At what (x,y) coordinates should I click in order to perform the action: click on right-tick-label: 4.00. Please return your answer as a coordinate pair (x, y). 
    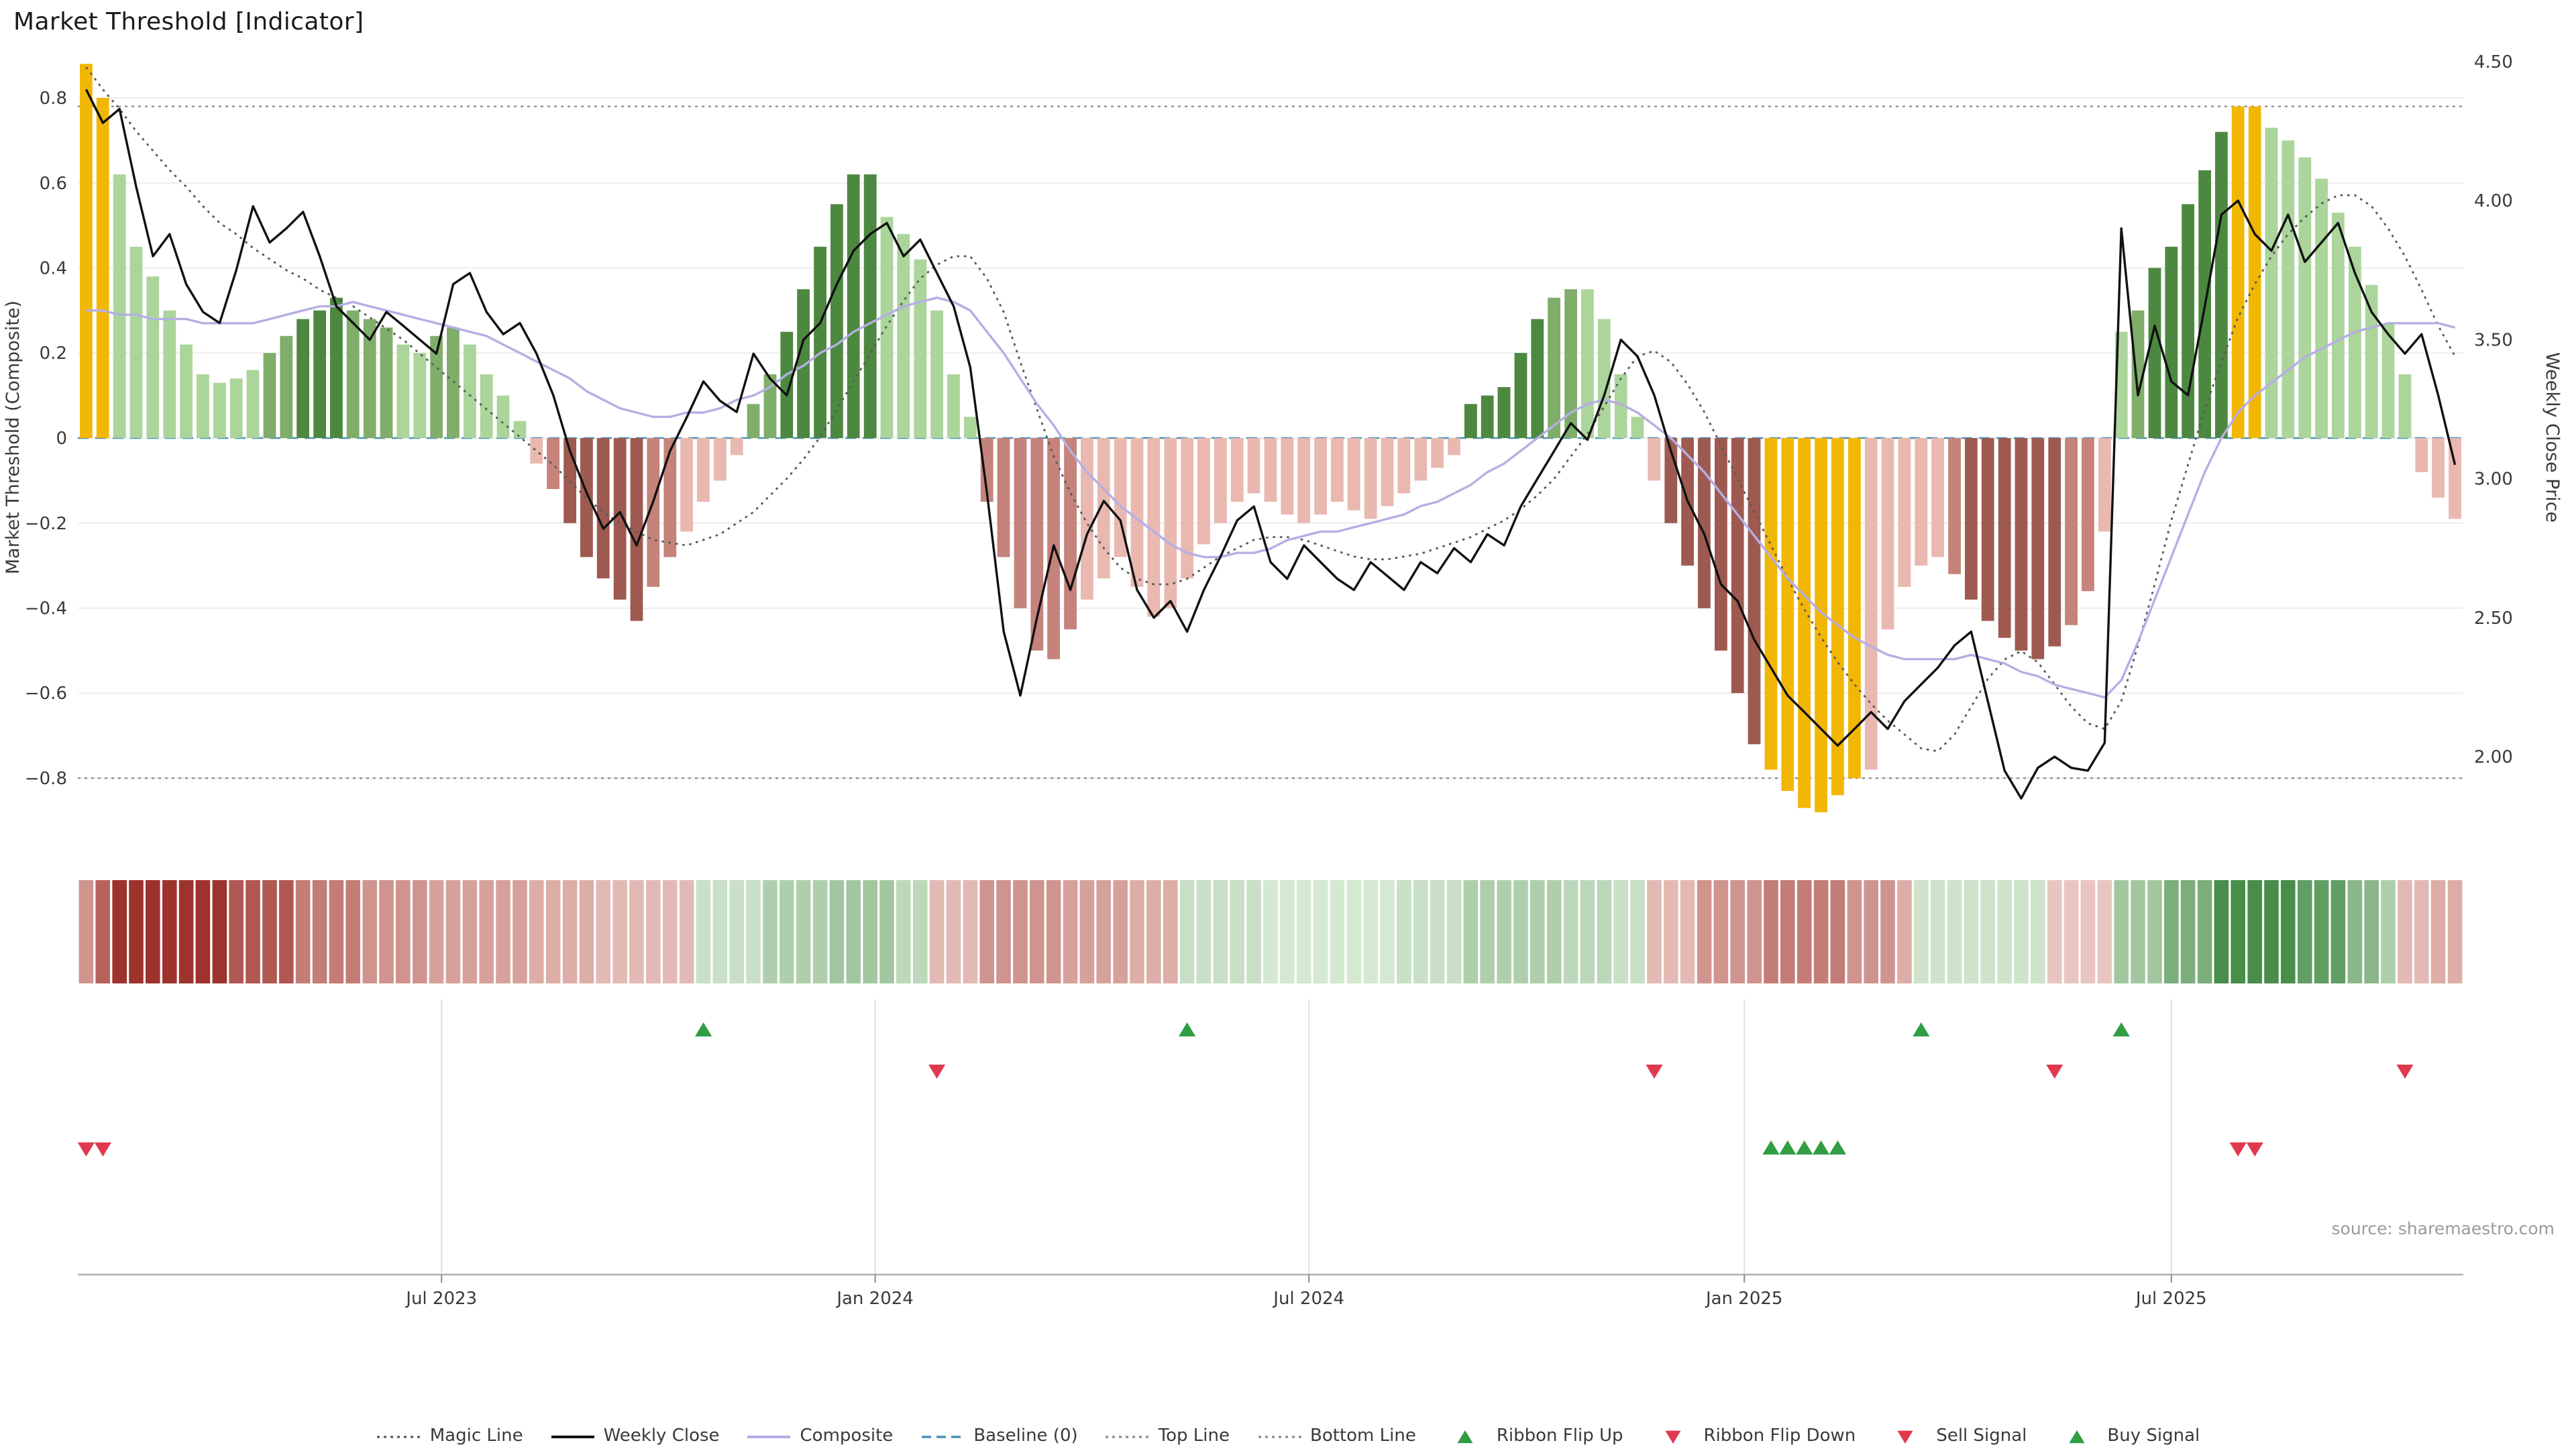
    Looking at the image, I should click on (2493, 201).